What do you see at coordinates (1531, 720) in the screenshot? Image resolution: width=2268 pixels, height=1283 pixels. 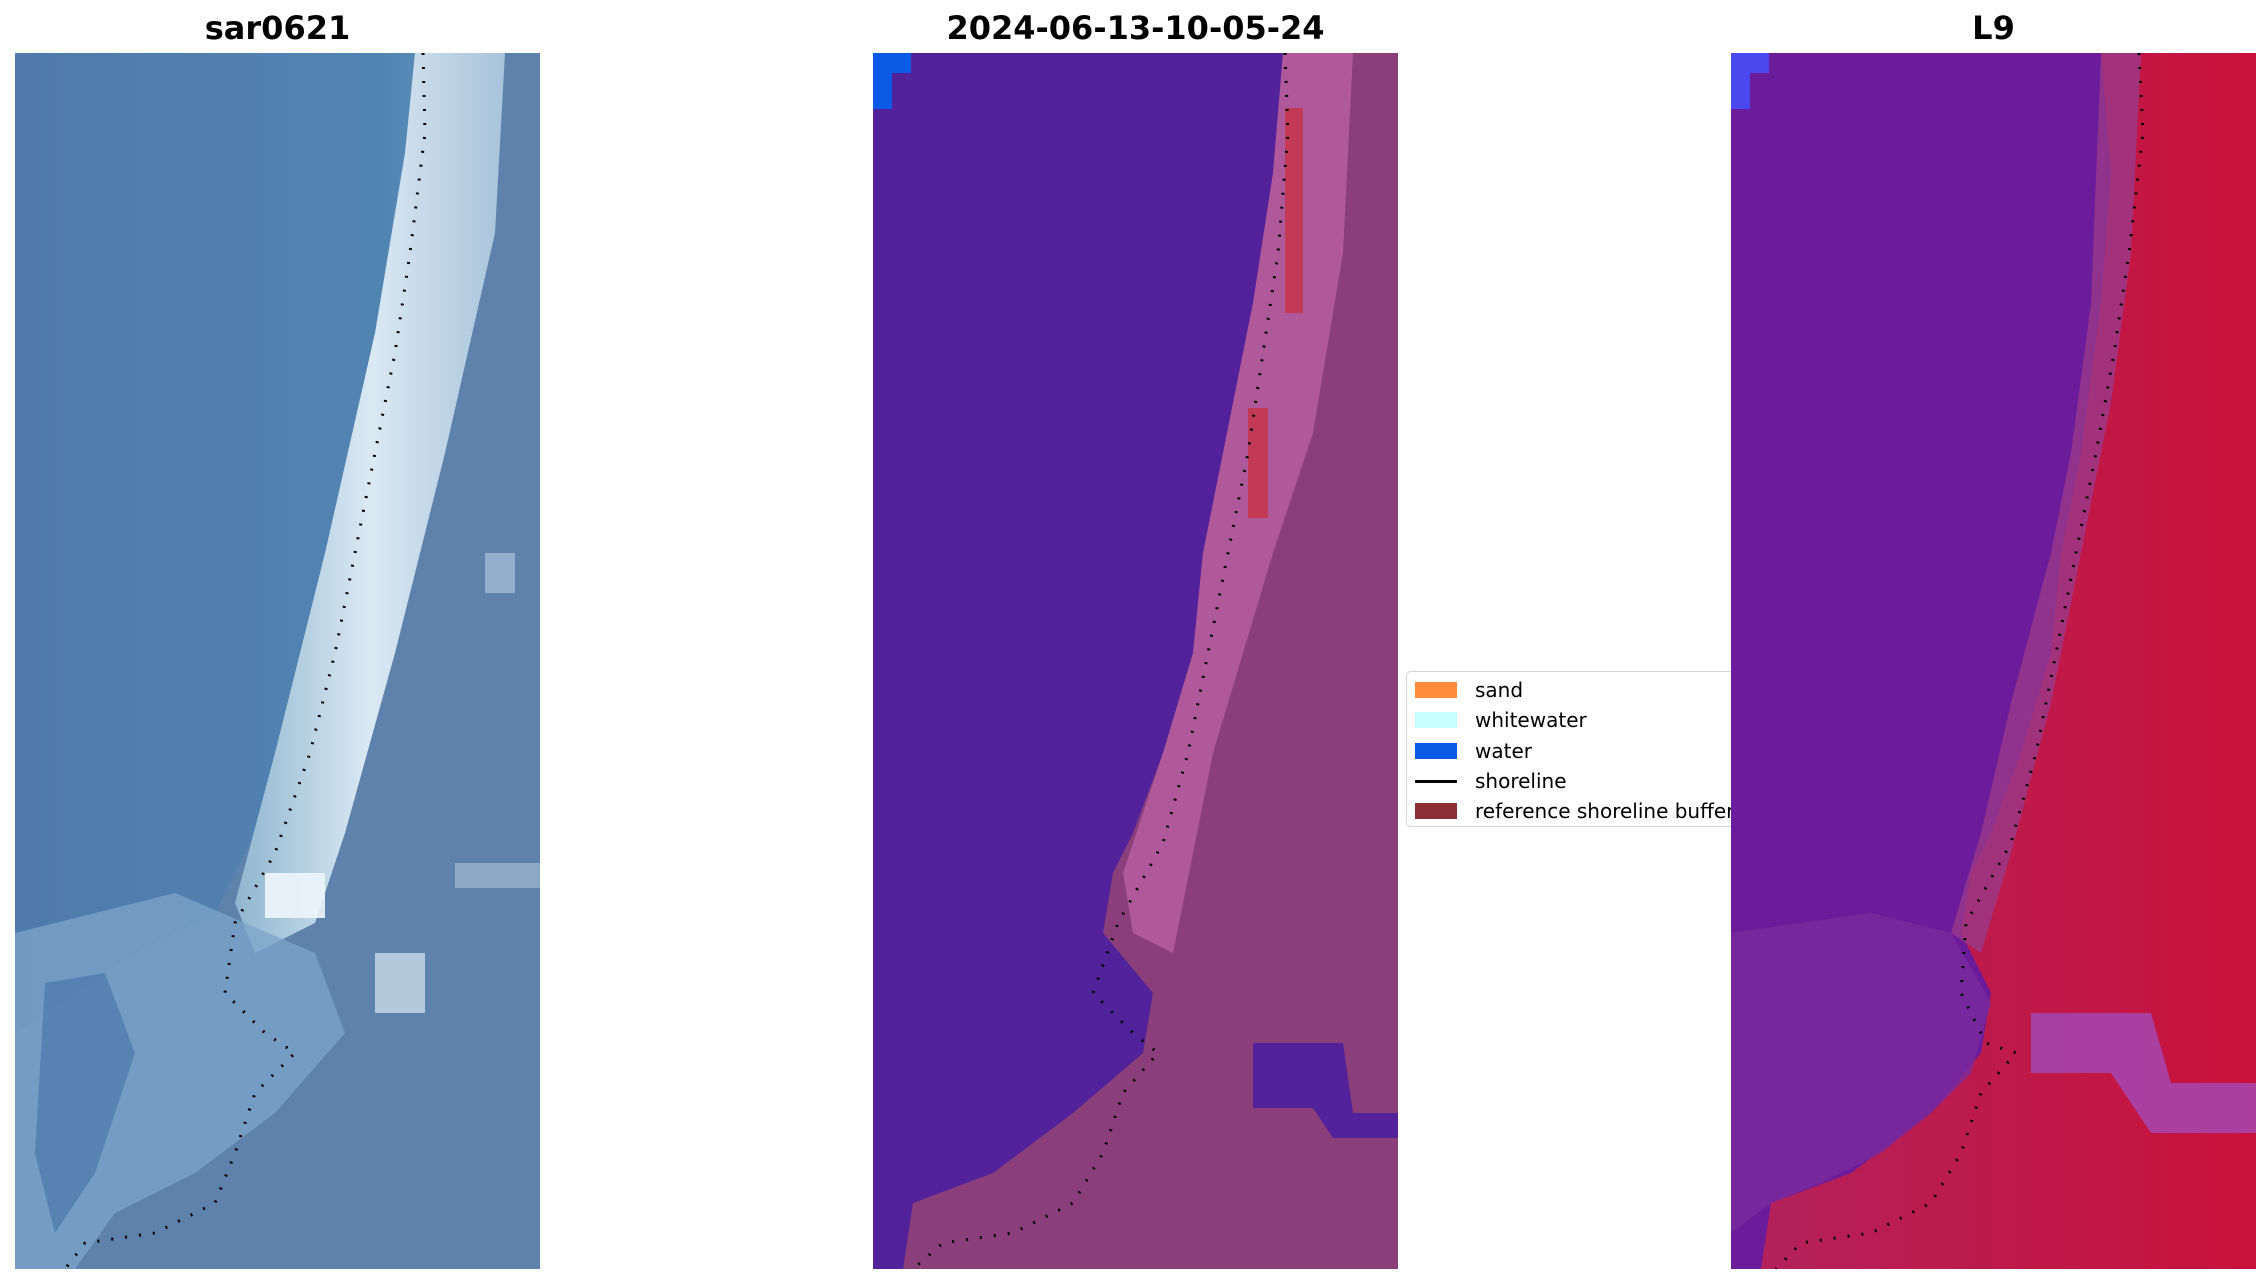 I see `legend-label-whitewater: whitewater` at bounding box center [1531, 720].